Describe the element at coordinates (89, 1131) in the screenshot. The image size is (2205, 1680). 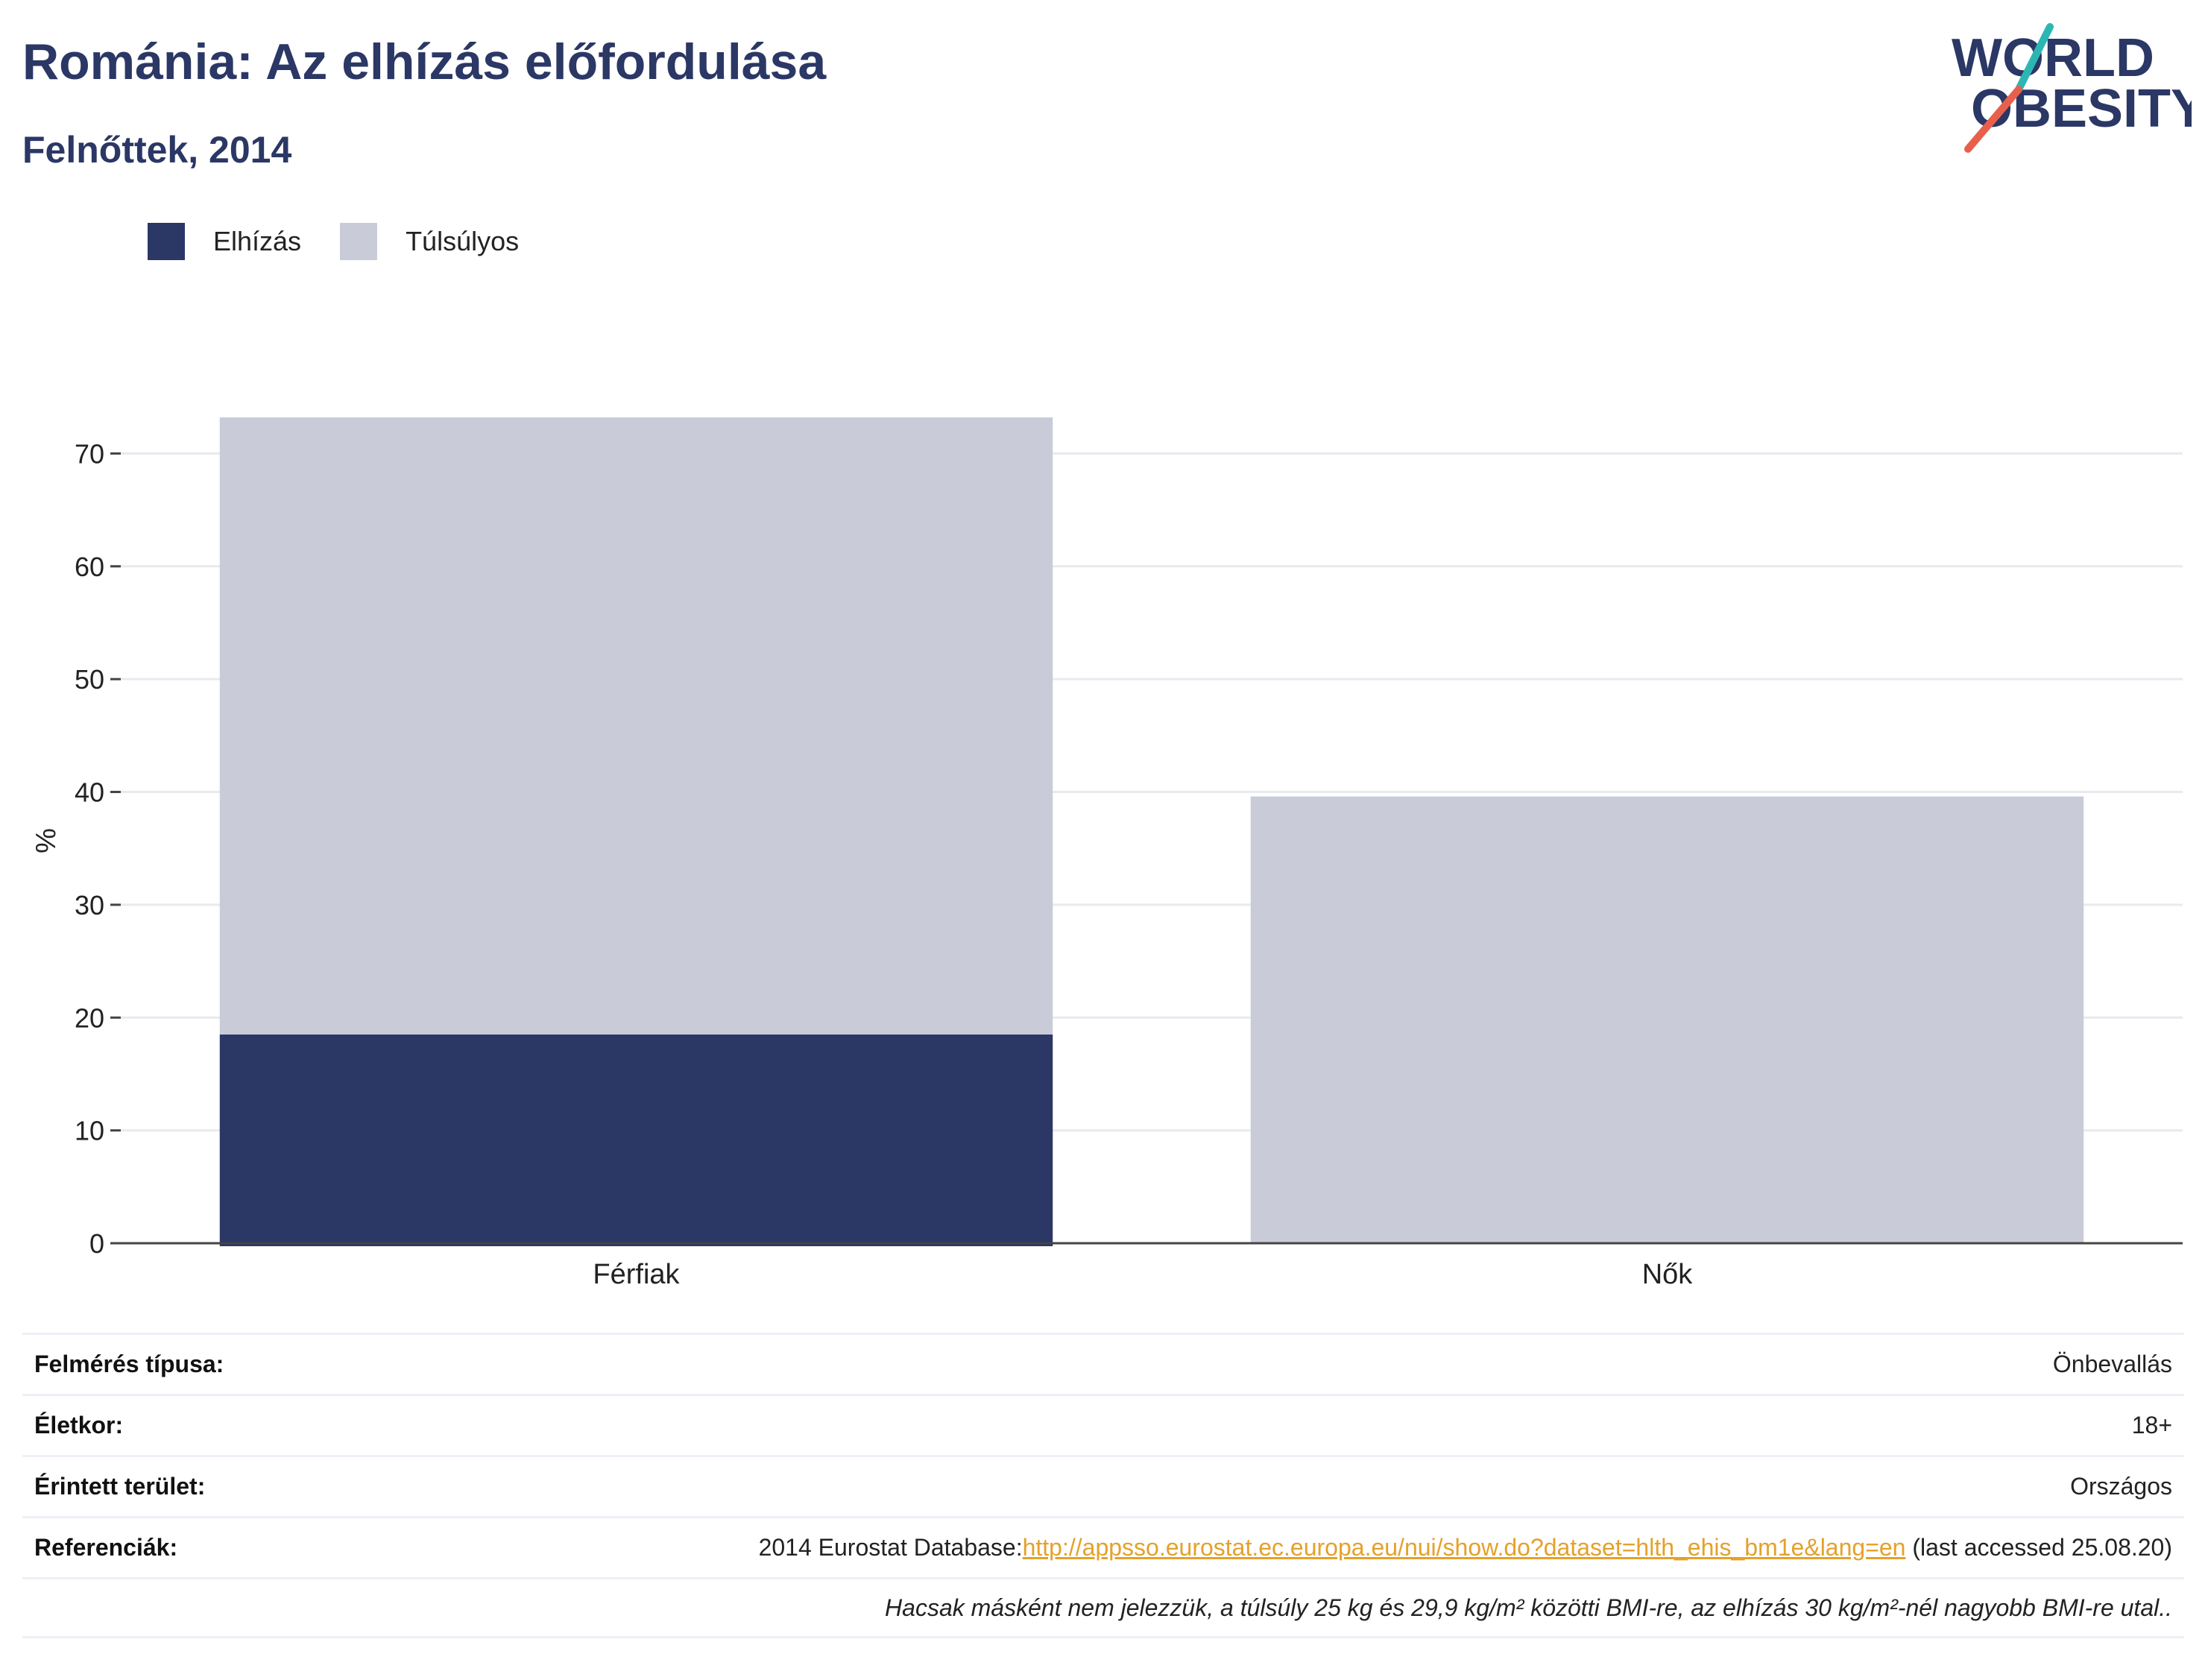
I see `y-tick-label: 10` at that location.